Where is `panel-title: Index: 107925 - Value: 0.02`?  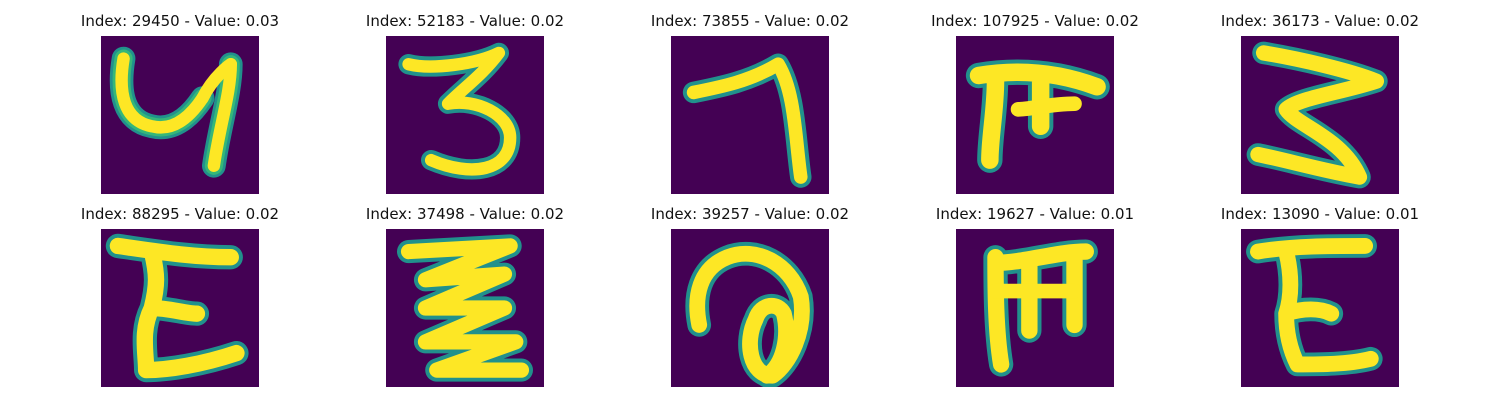
panel-title: Index: 107925 - Value: 0.02 is located at coordinates (1035, 21).